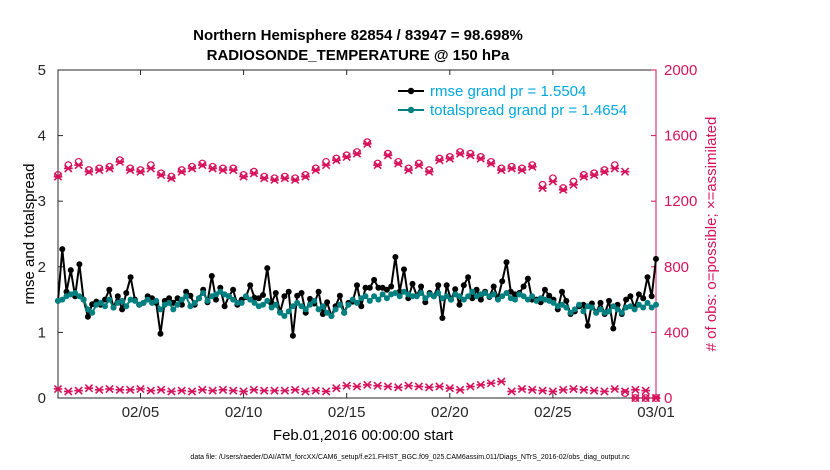 The image size is (830, 470). What do you see at coordinates (528, 110) in the screenshot?
I see `legend-spread-label: totalspread grand pr = 1.4654` at bounding box center [528, 110].